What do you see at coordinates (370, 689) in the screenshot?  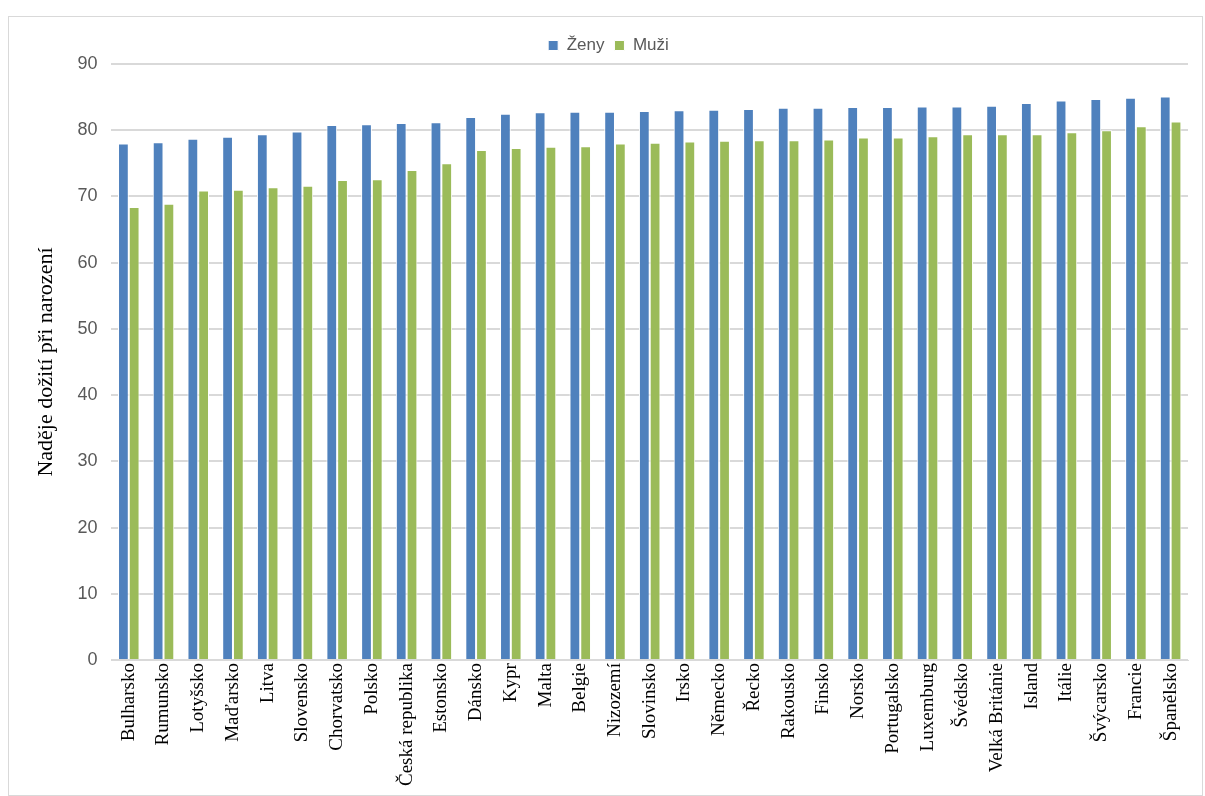 I see `x-tick-label: Polsko` at bounding box center [370, 689].